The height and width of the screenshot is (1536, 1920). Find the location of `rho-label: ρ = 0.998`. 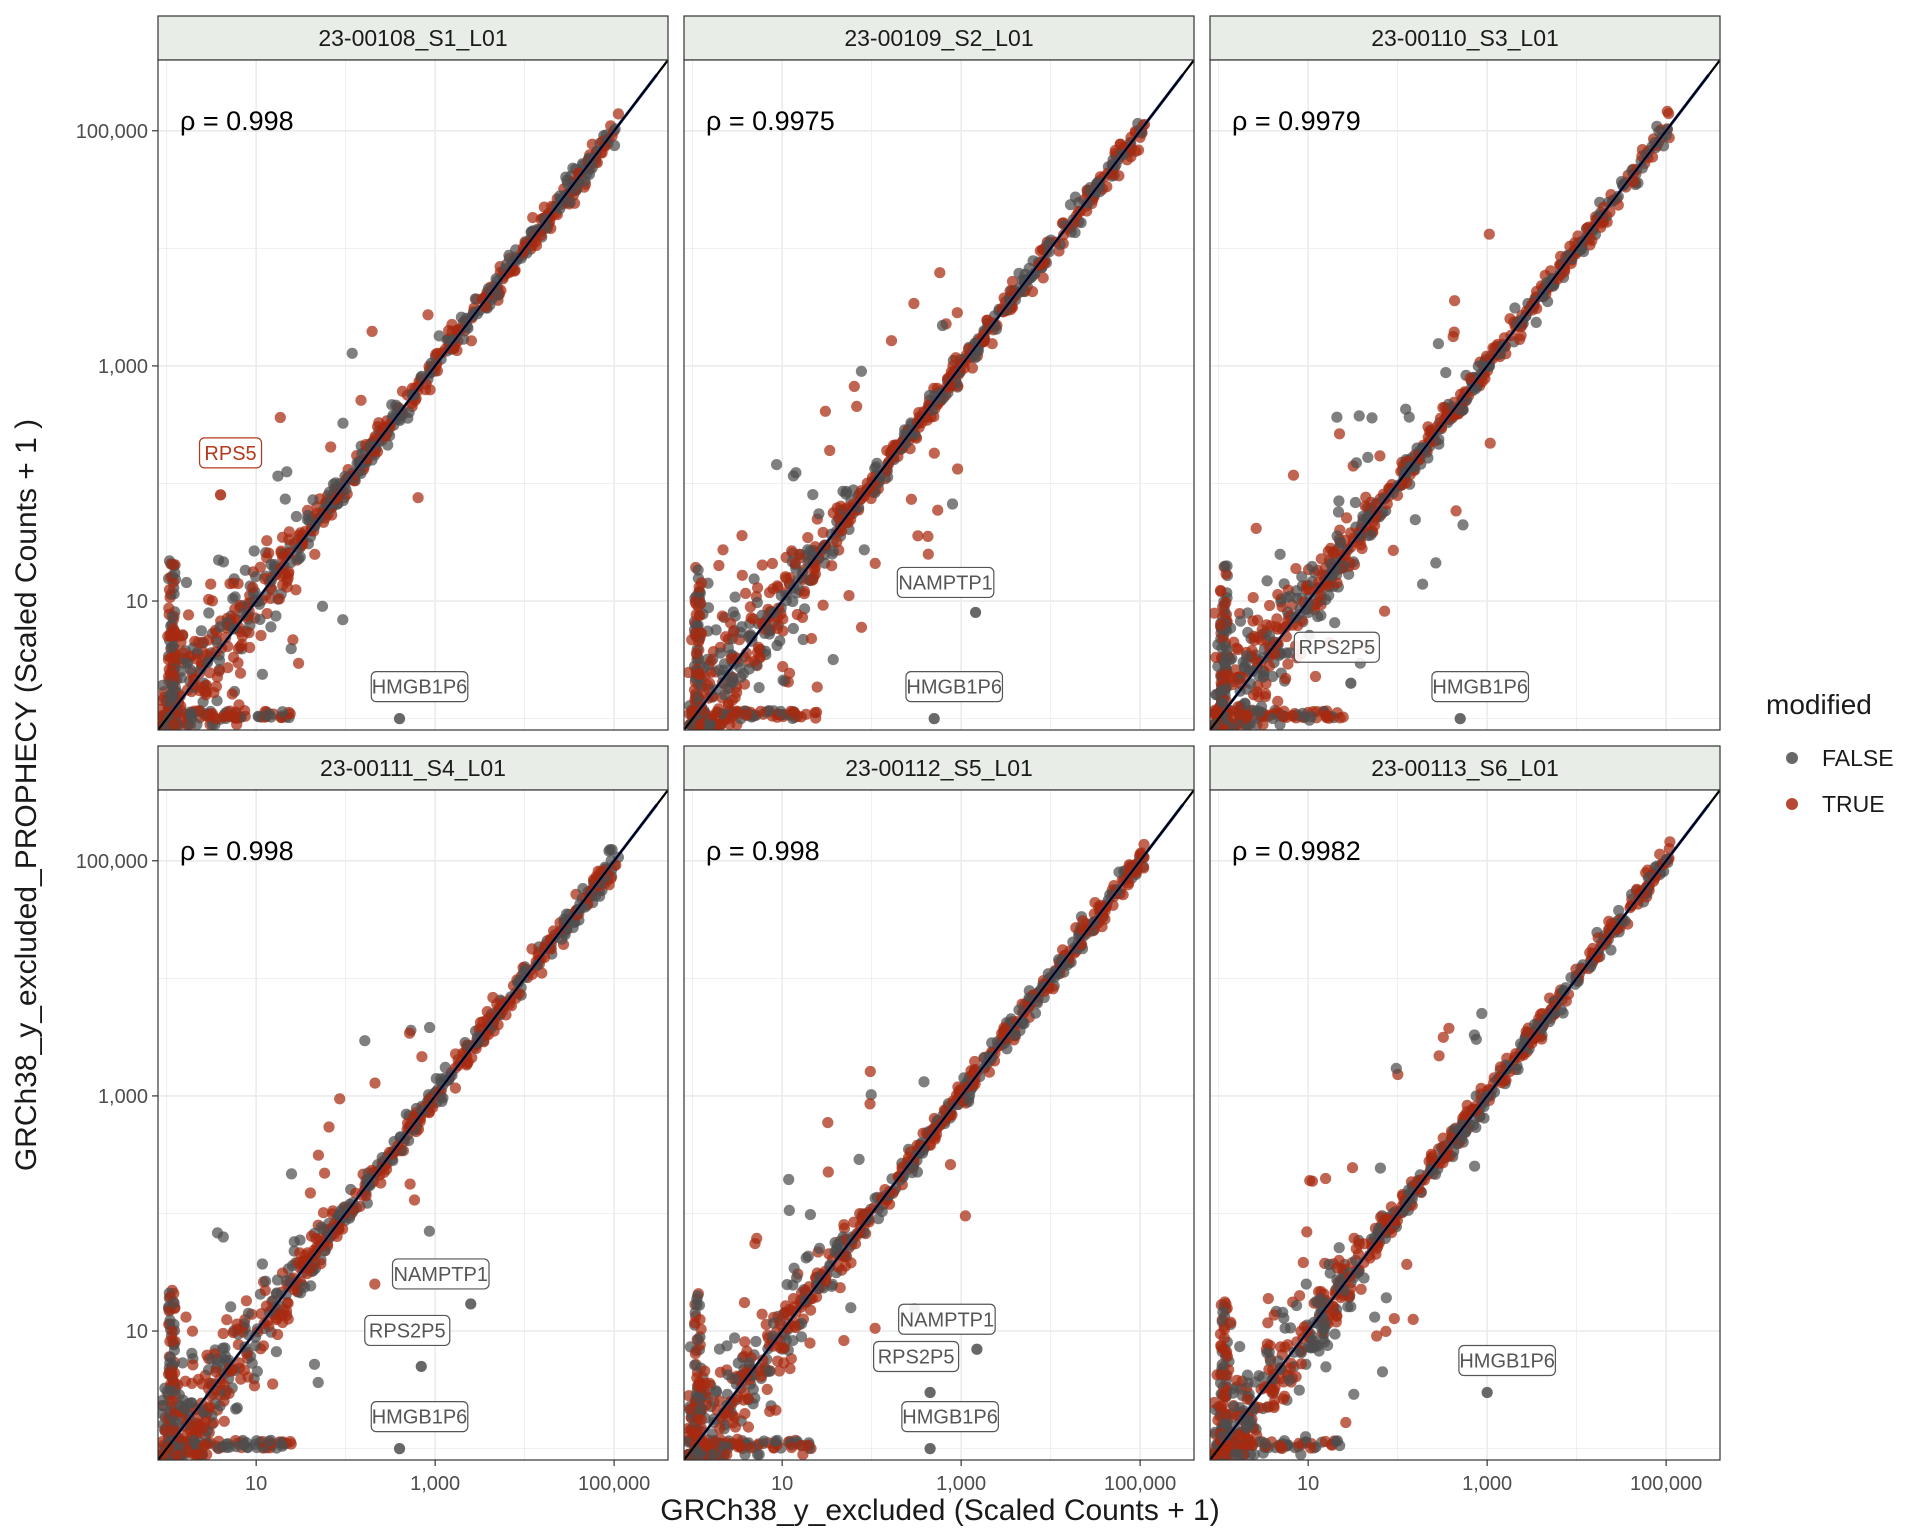

rho-label: ρ = 0.998 is located at coordinates (237, 121).